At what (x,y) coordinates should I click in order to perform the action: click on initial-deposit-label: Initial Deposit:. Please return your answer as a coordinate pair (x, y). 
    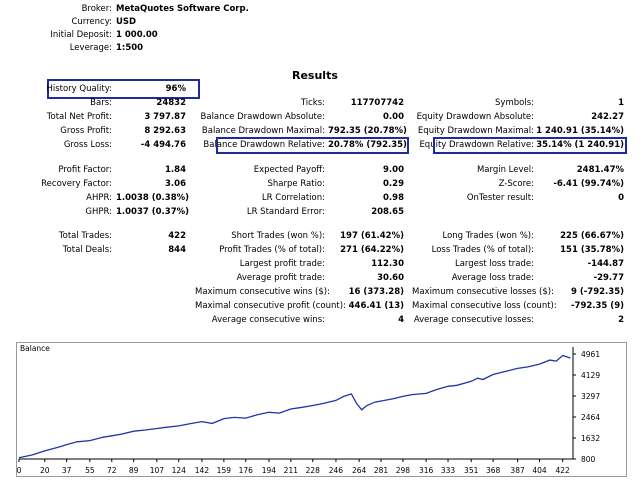
    Looking at the image, I should click on (81, 35).